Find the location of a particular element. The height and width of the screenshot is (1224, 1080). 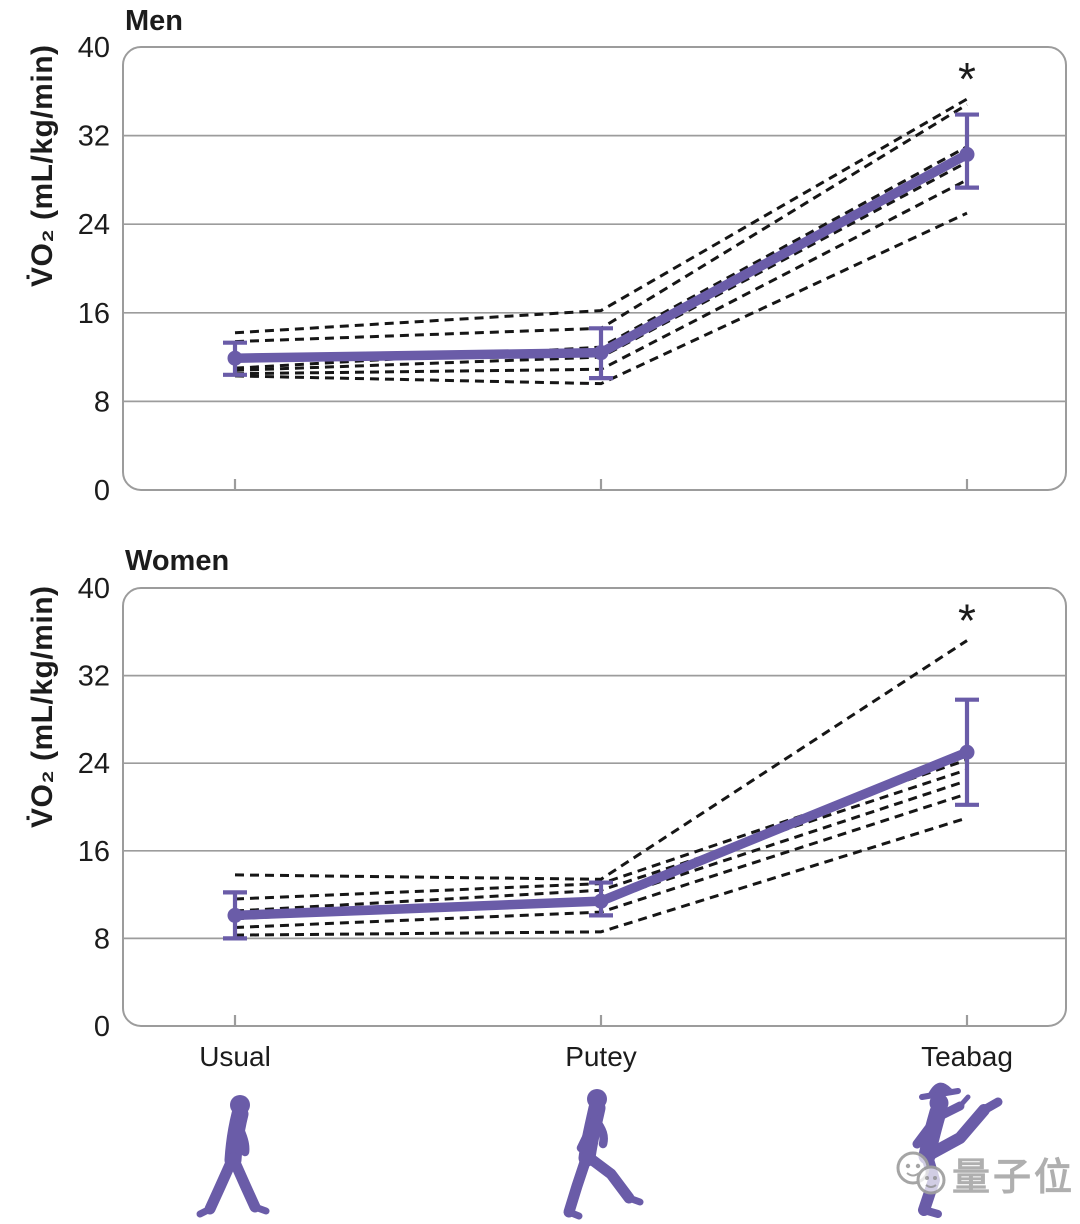

x-category-label: Putey is located at coordinates (601, 1056).